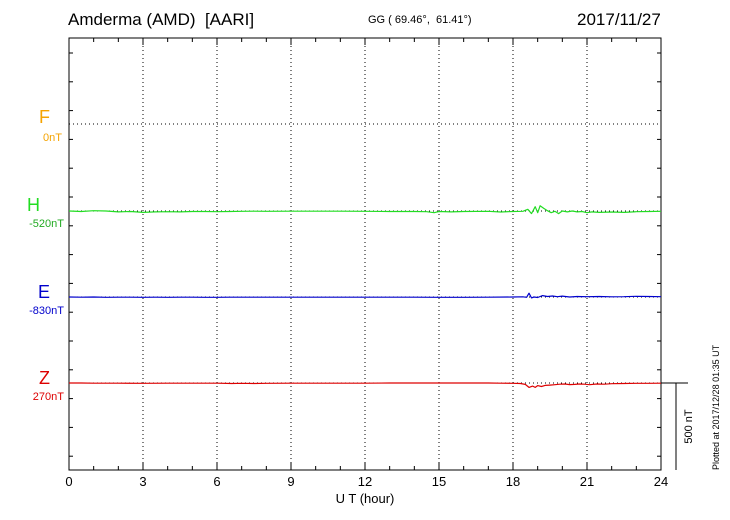 The image size is (730, 520). What do you see at coordinates (439, 481) in the screenshot?
I see `x-tick-label: 15` at bounding box center [439, 481].